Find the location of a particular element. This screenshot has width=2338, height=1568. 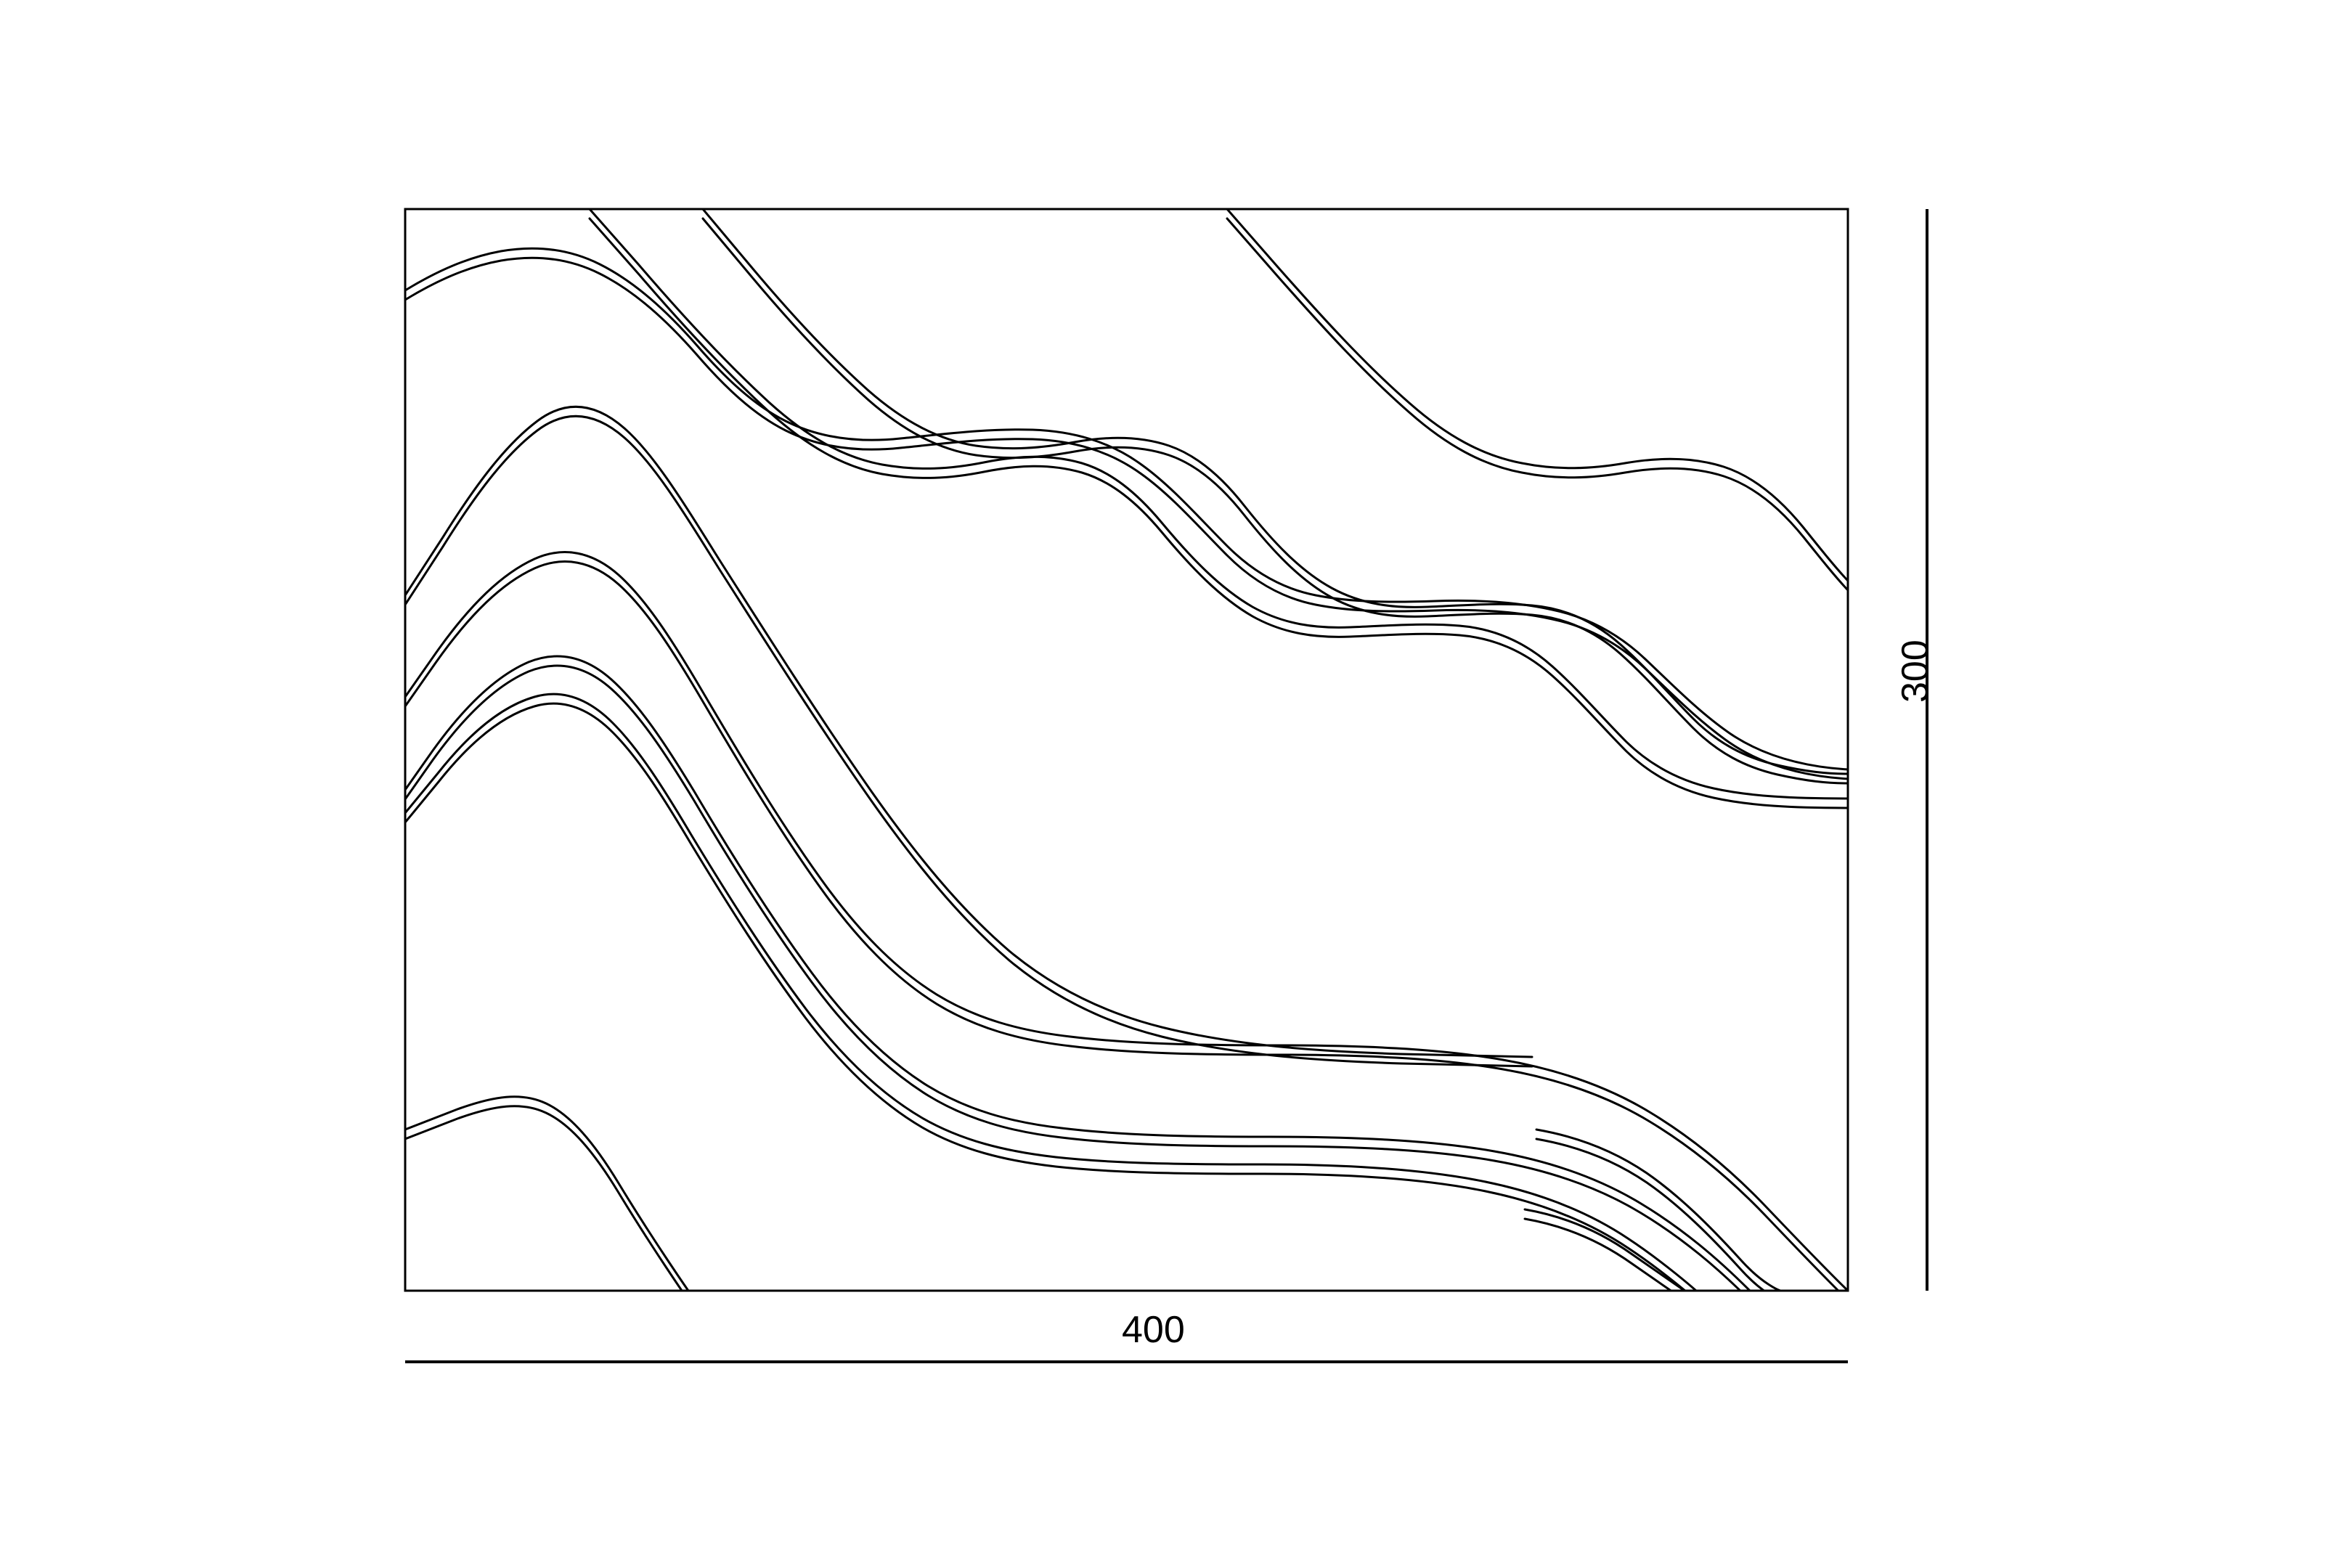

contour-10-bottom-right-exit-a-line-b is located at coordinates (1650, 1214).